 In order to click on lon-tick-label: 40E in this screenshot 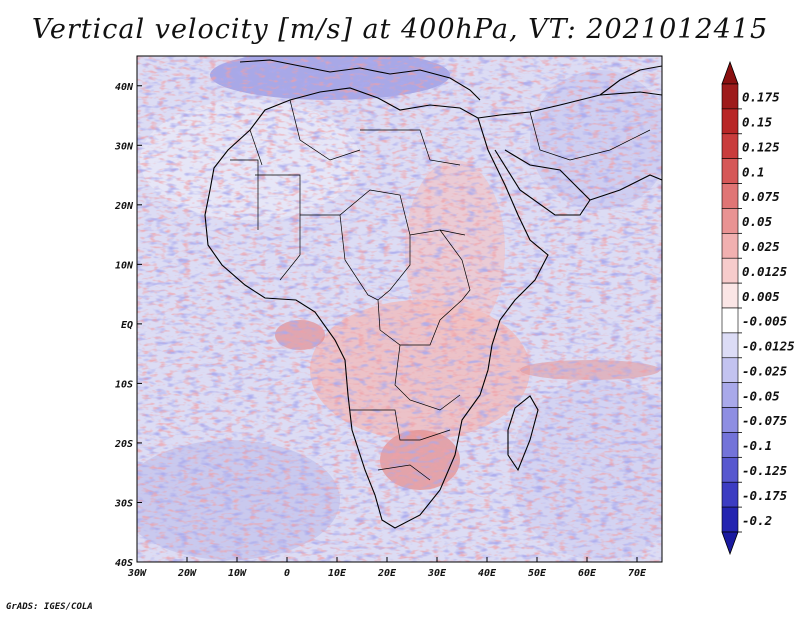, I will do `click(487, 573)`.